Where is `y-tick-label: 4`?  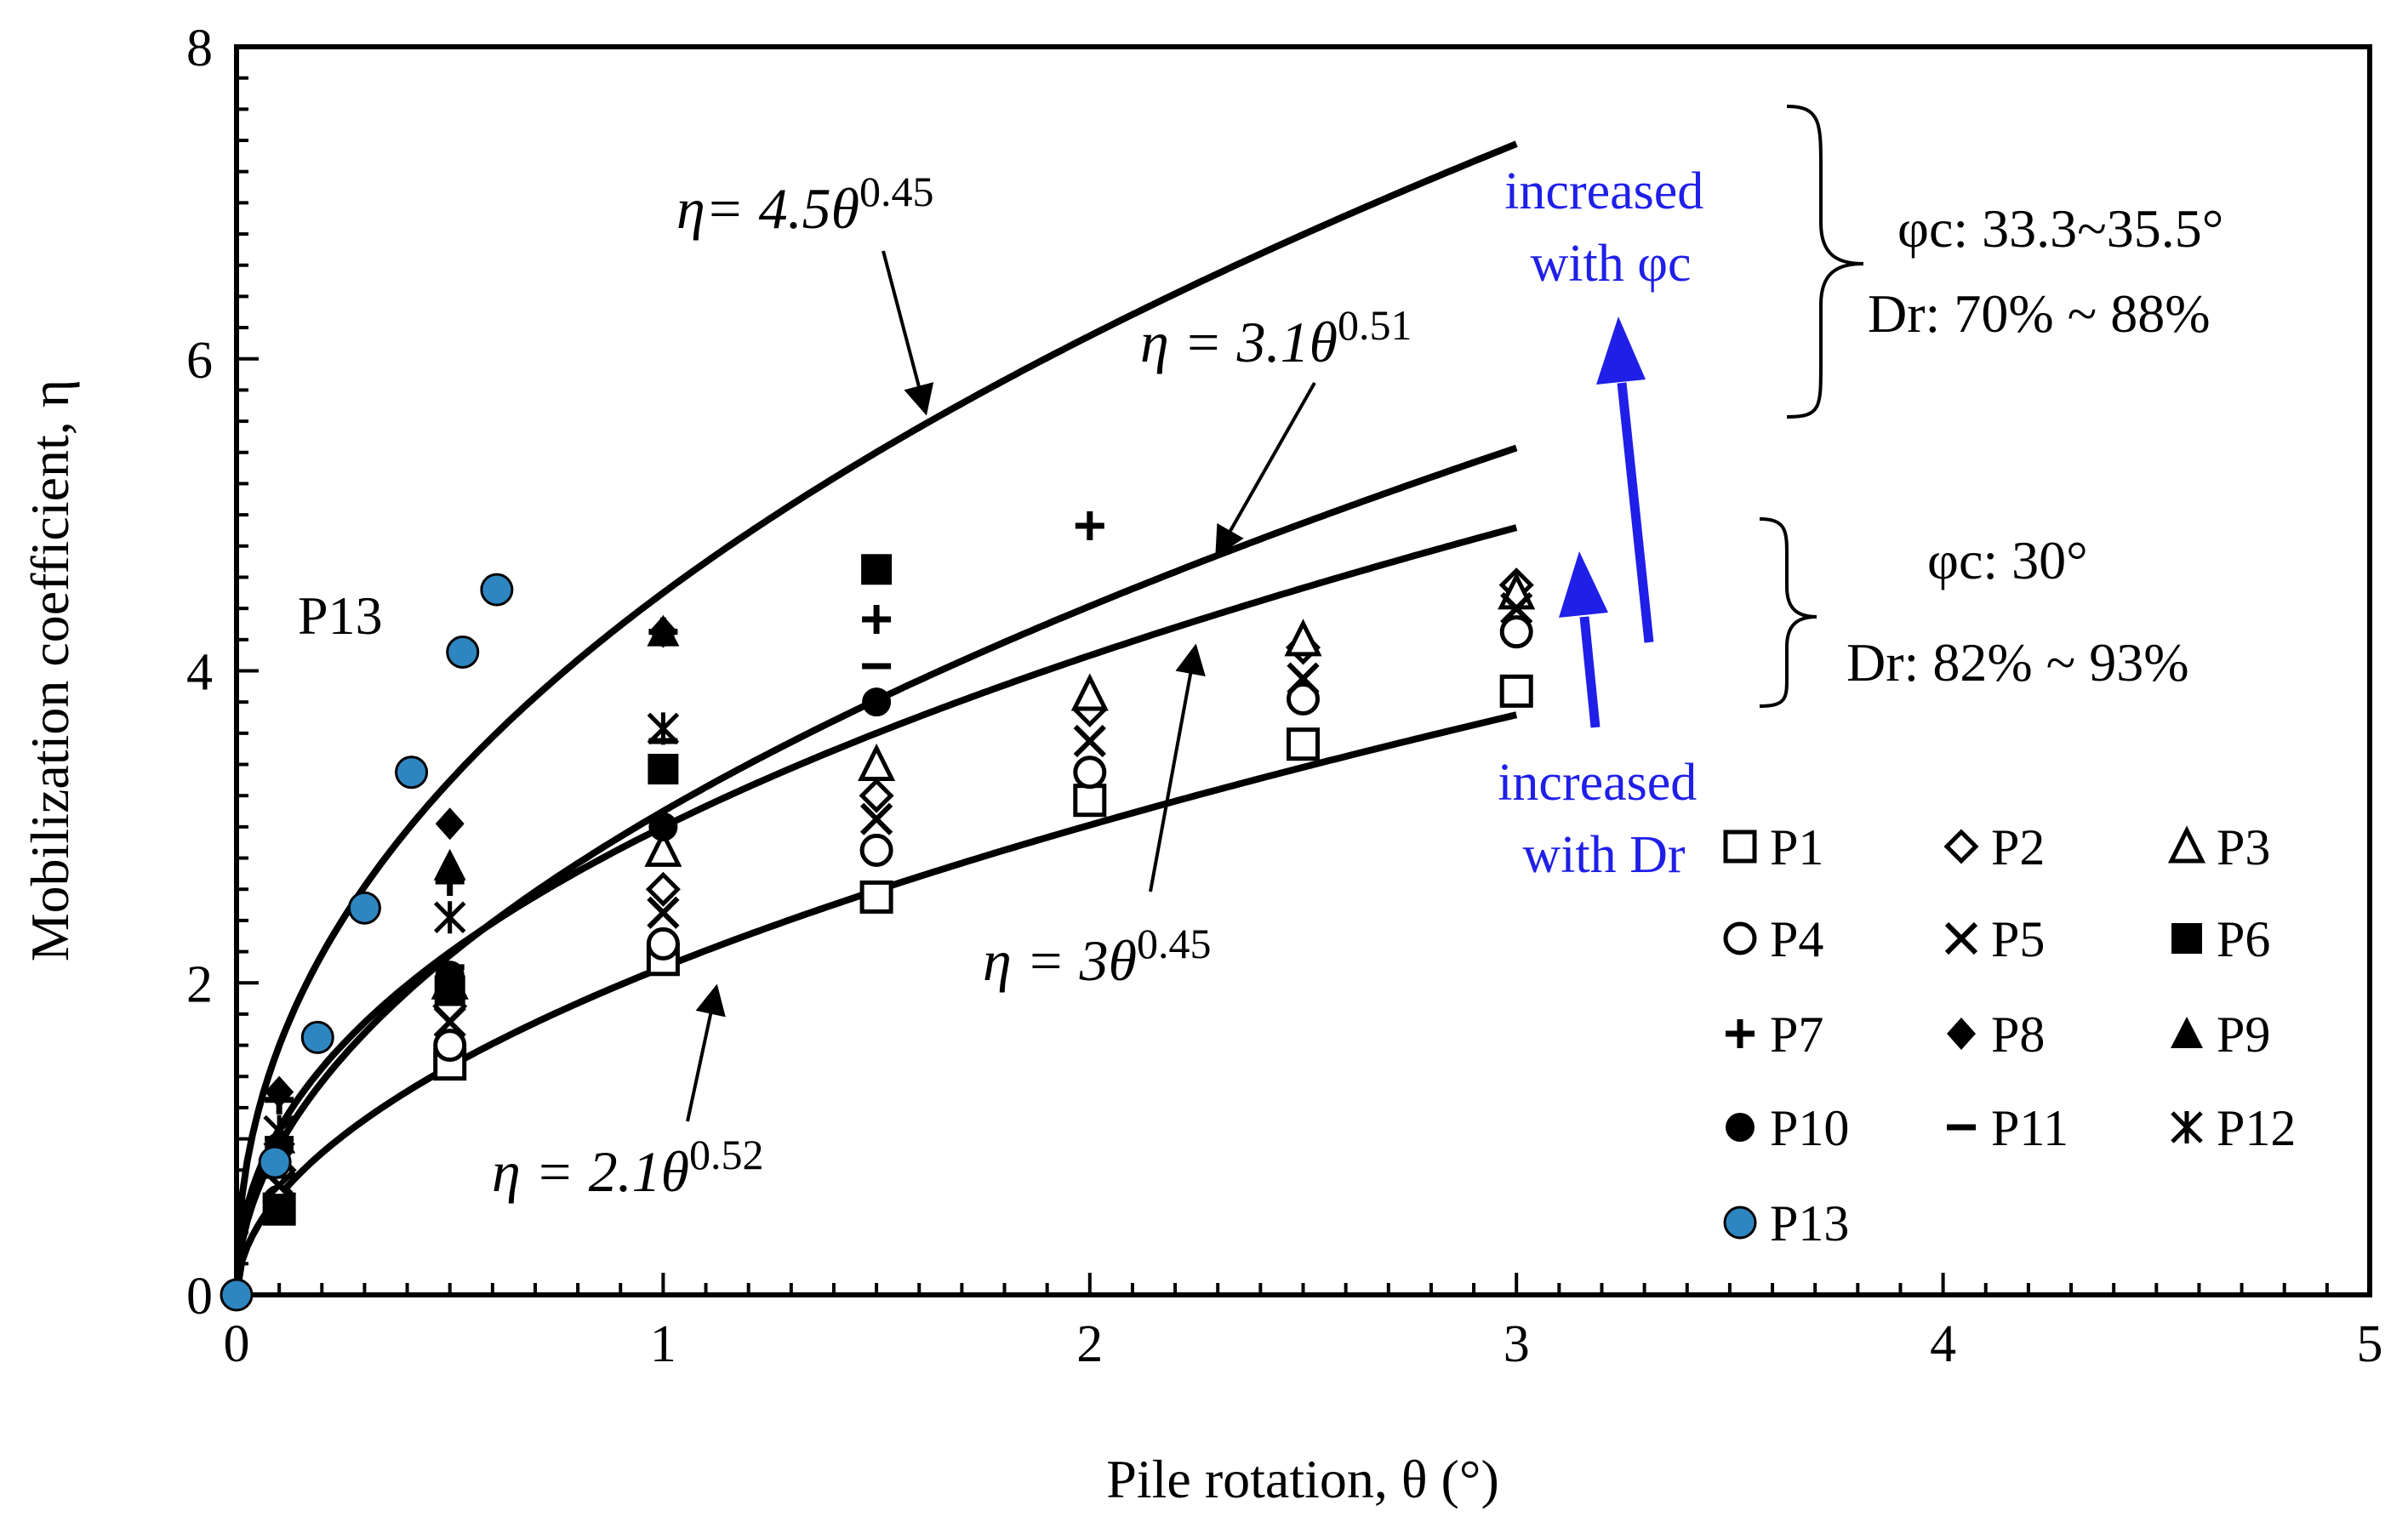
y-tick-label: 4 is located at coordinates (199, 673).